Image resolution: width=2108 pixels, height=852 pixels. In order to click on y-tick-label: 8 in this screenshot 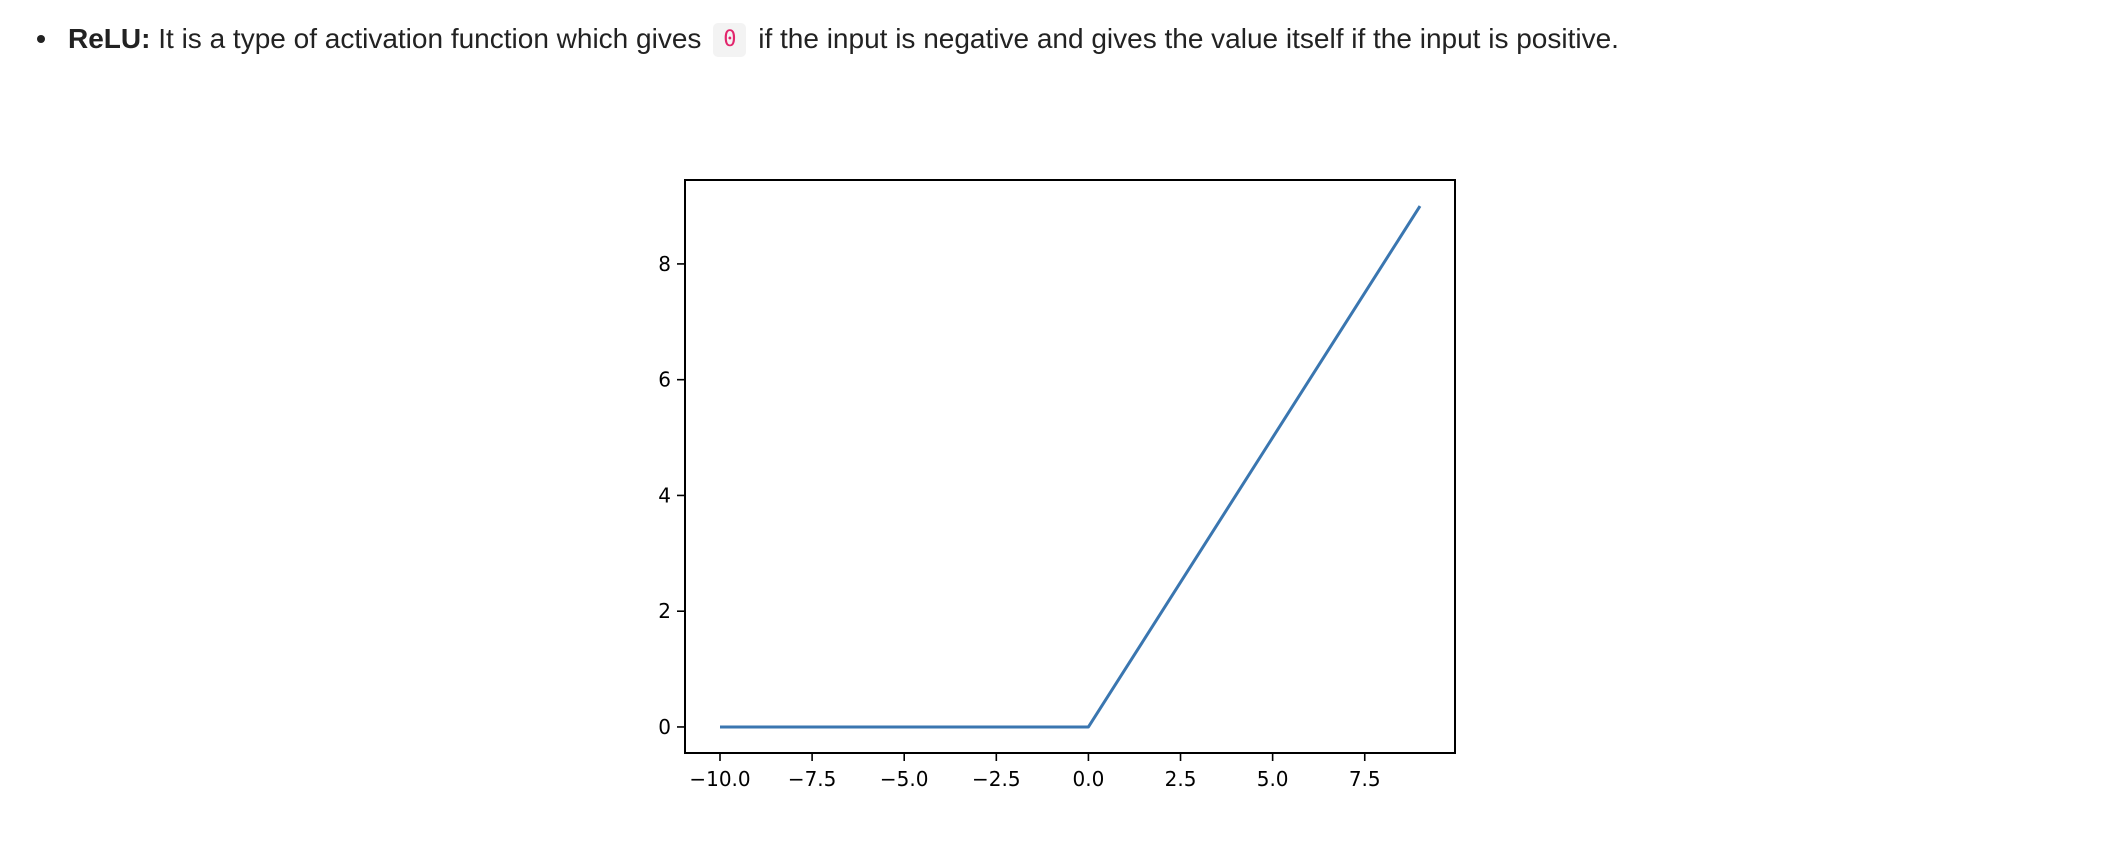, I will do `click(664, 264)`.